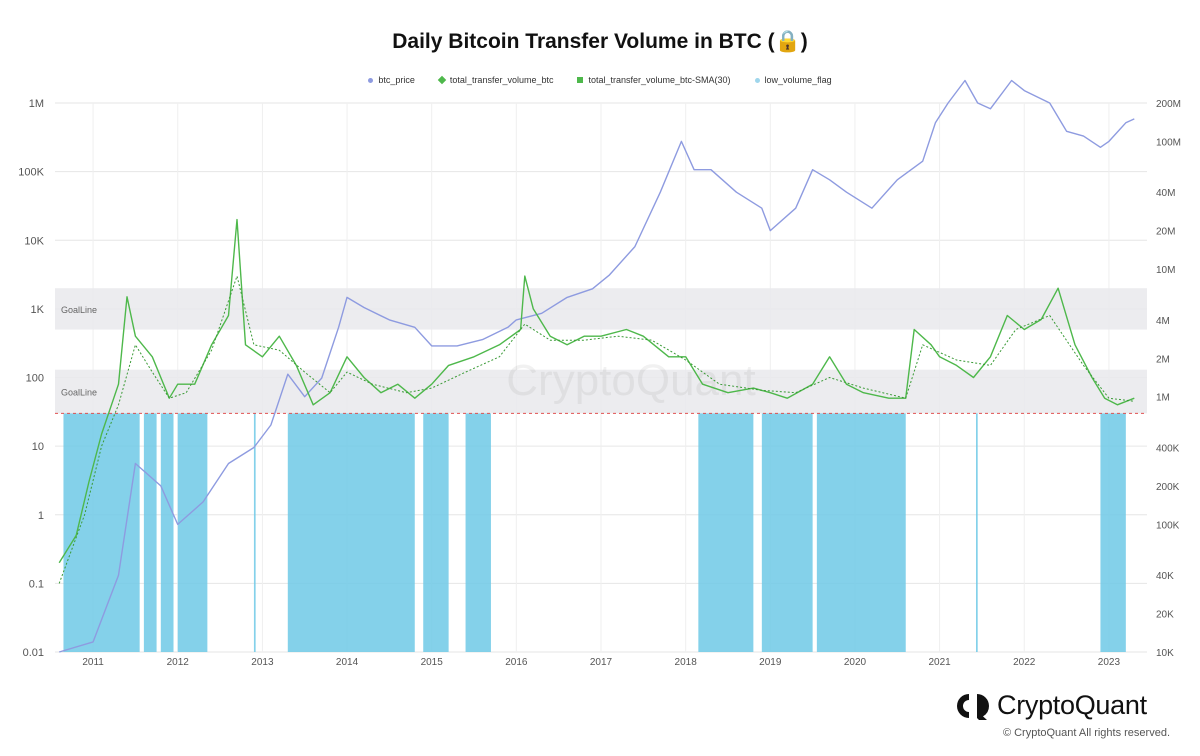 Image resolution: width=1200 pixels, height=756 pixels. I want to click on y-left-tick-label: 0.1, so click(36, 584).